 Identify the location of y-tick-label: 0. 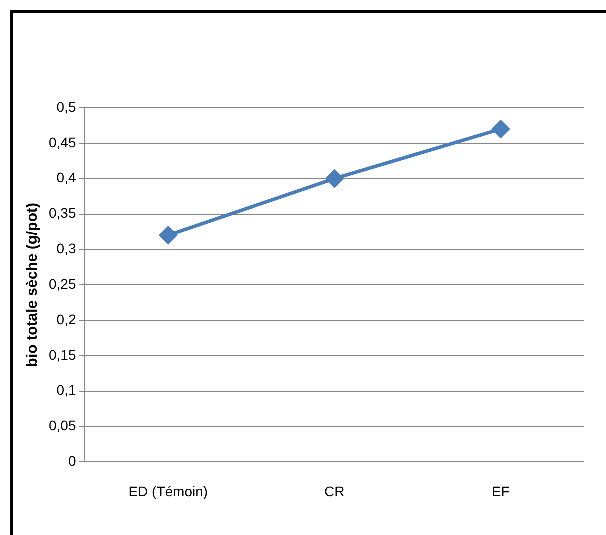
(72, 461).